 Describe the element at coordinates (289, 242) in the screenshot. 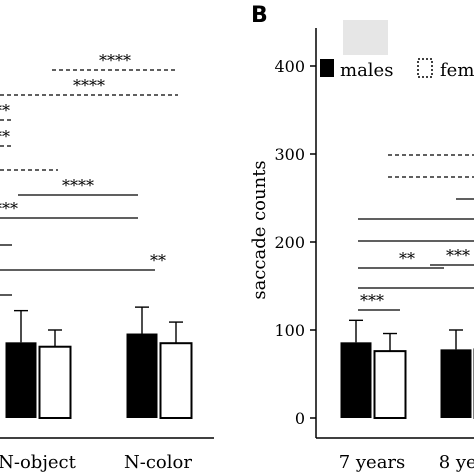

I see `b-ytick-label-2: 200` at that location.